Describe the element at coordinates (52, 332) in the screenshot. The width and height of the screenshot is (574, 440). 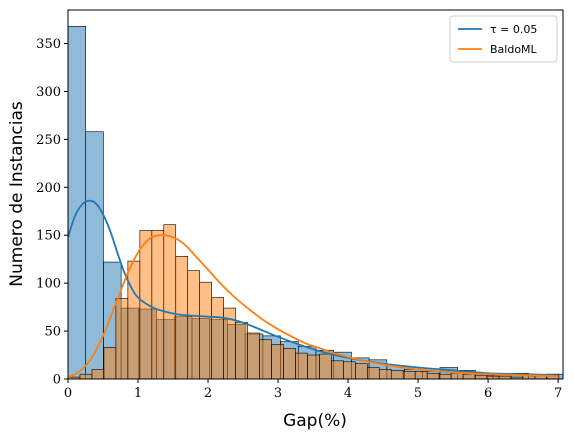
I see `y-tick-label: 50` at that location.